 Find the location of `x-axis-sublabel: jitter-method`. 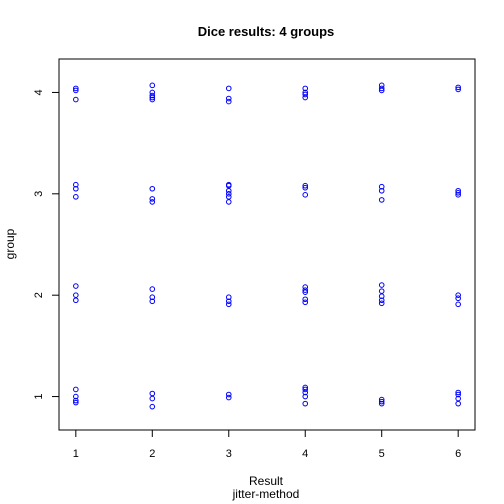

x-axis-sublabel: jitter-method is located at coordinates (266, 494).